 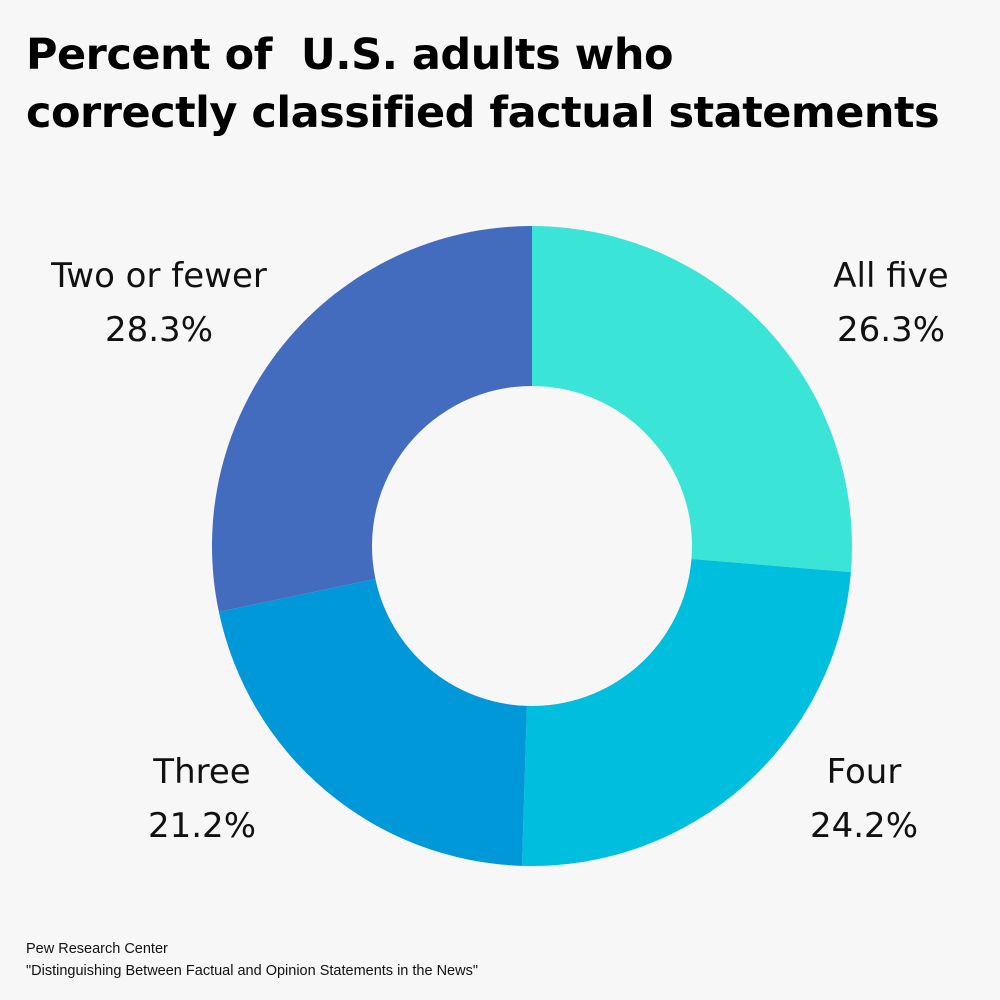 What do you see at coordinates (890, 276) in the screenshot?
I see `label-all-five-category: All five` at bounding box center [890, 276].